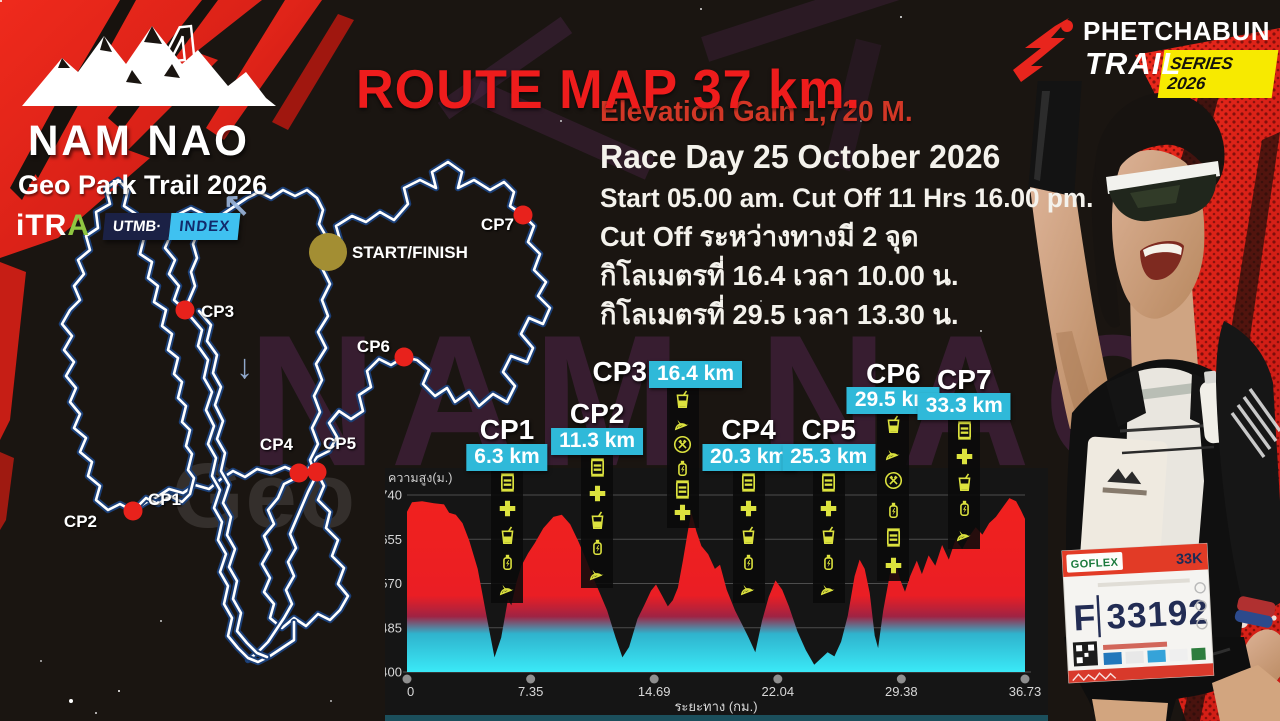 This screenshot has width=1280, height=721. What do you see at coordinates (716, 585) in the screenshot?
I see `elevation-area` at bounding box center [716, 585].